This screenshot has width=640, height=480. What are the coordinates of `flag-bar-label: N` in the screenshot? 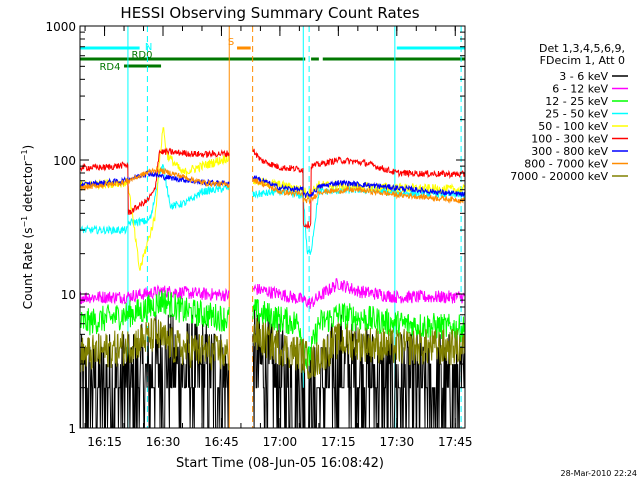 It's located at (148, 47).